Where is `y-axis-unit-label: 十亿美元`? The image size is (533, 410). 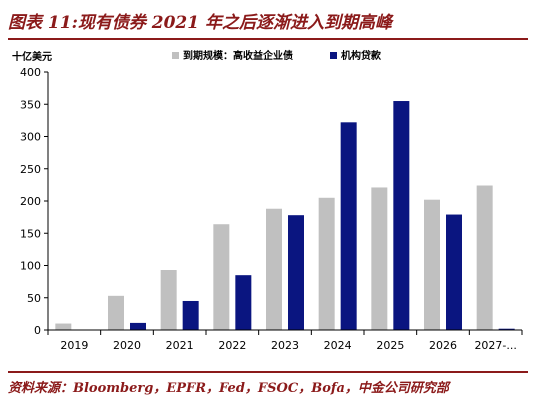 y-axis-unit-label: 十亿美元 is located at coordinates (32, 56).